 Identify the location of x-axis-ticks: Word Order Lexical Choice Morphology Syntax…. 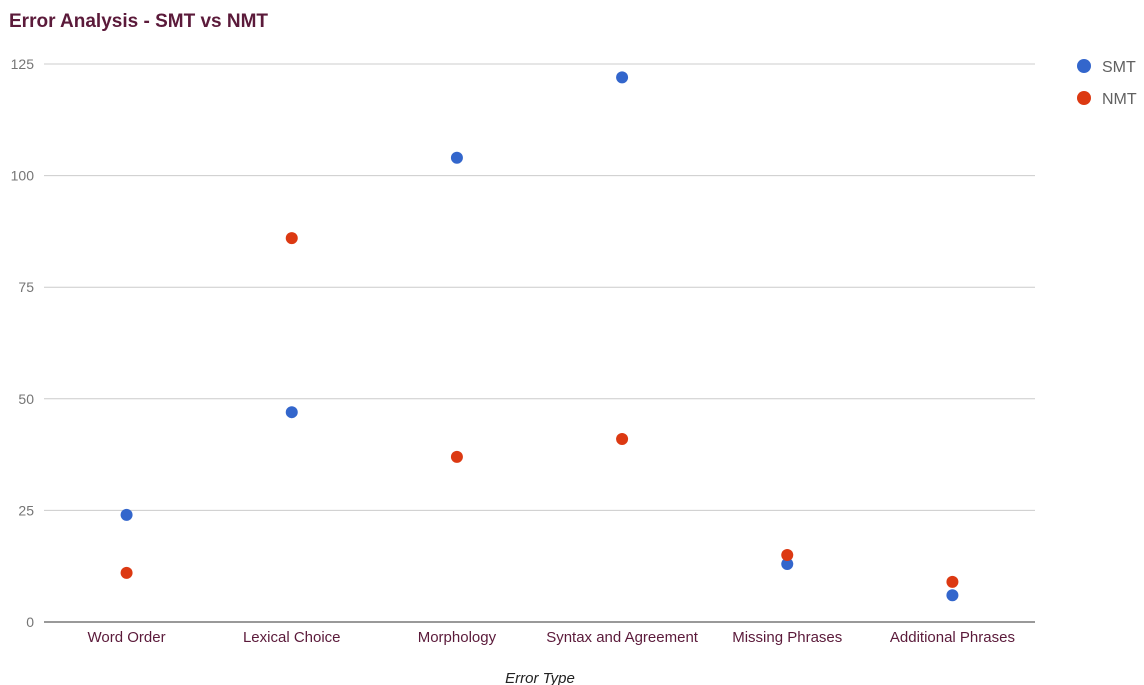
(551, 637).